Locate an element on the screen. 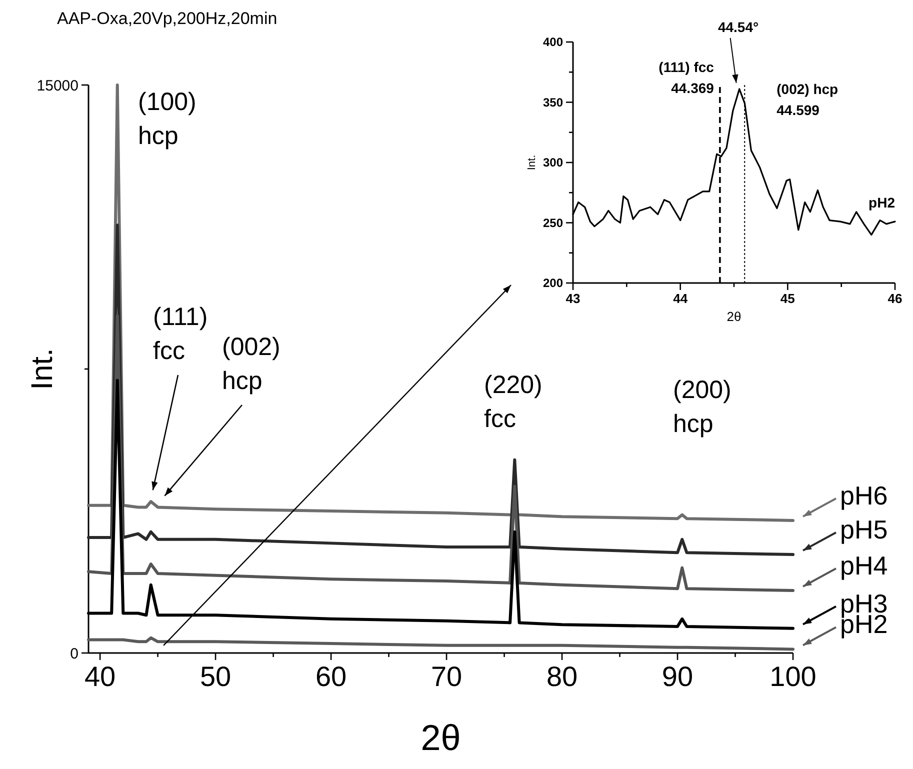 The width and height of the screenshot is (913, 769). x-tick-label: 100 is located at coordinates (793, 676).